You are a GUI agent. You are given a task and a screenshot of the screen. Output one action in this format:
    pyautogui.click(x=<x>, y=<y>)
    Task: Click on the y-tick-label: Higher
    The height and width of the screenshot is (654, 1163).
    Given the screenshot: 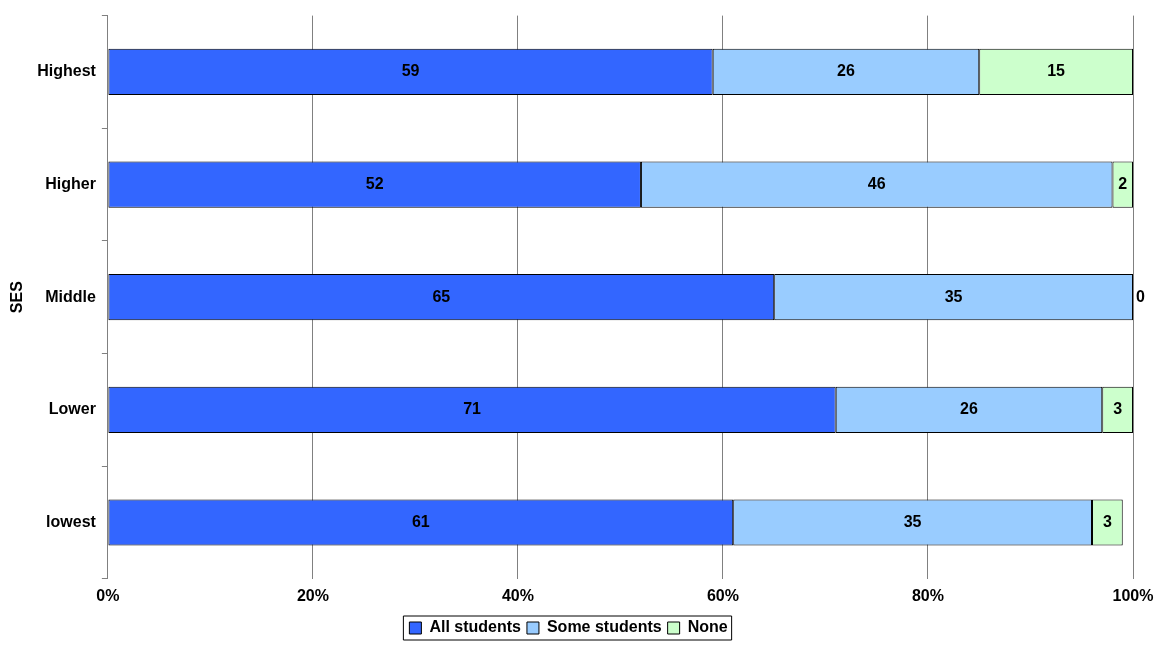 What is the action you would take?
    pyautogui.click(x=70, y=183)
    